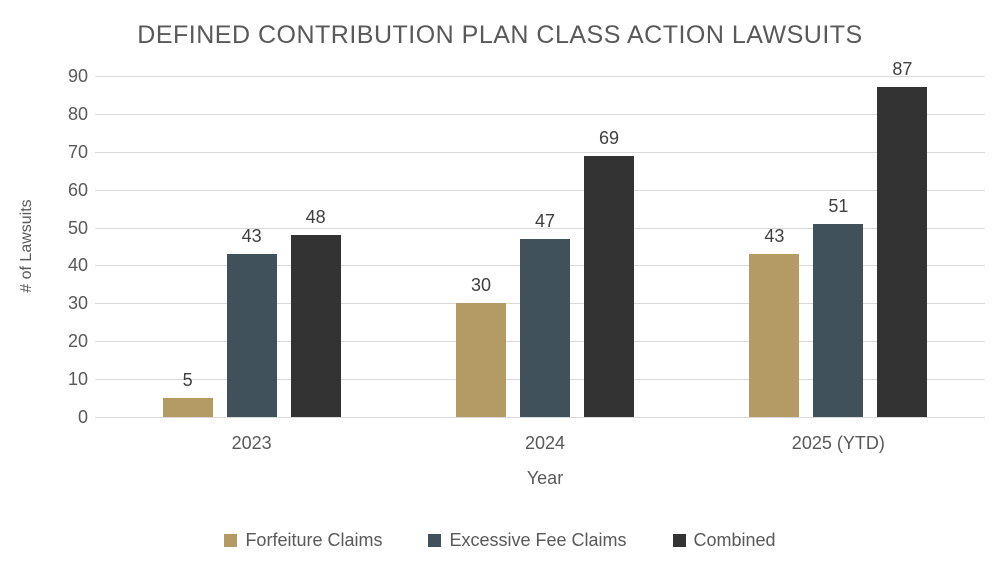 The width and height of the screenshot is (1000, 577). I want to click on data-label-excessive-fee-claims-2025-ytd: 51, so click(838, 205).